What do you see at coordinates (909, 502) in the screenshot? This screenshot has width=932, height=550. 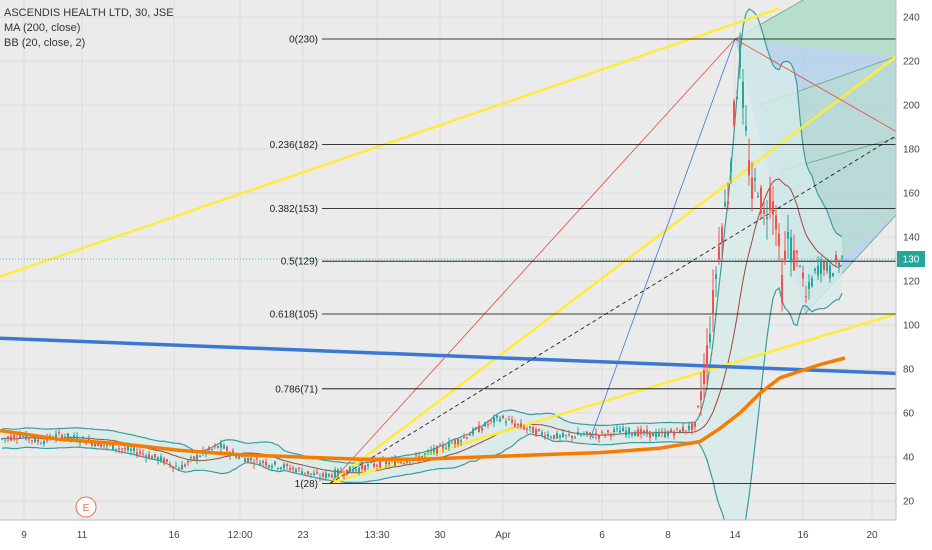 I see `y-tick-label: 20` at bounding box center [909, 502].